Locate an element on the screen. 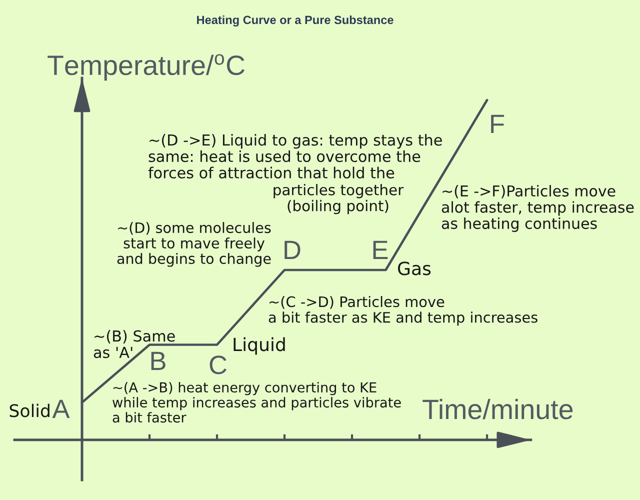 This screenshot has width=640, height=500. annotation: ~(A ->B) heat energy converting to KE while temp increases and particles vibrate a bit faster is located at coordinates (256, 402).